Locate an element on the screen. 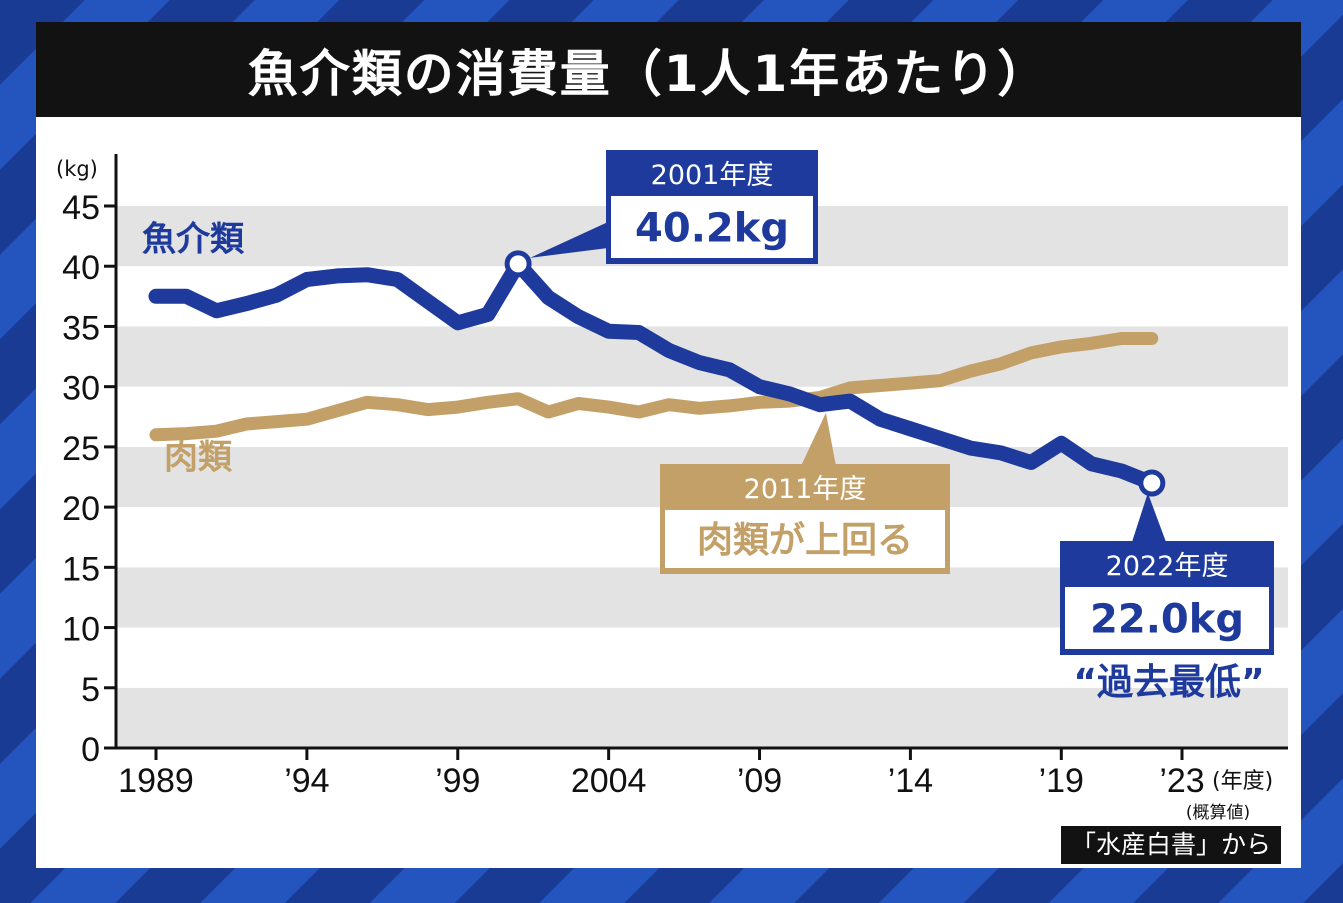  x-note-label: (概算値) is located at coordinates (1218, 813).